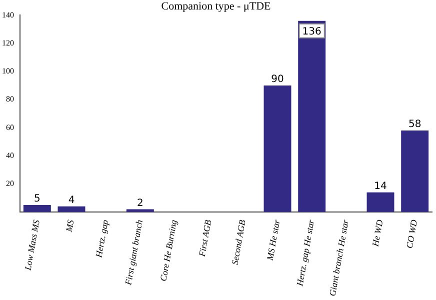 The width and height of the screenshot is (436, 300). I want to click on y-tick-label: 140, so click(8, 15).